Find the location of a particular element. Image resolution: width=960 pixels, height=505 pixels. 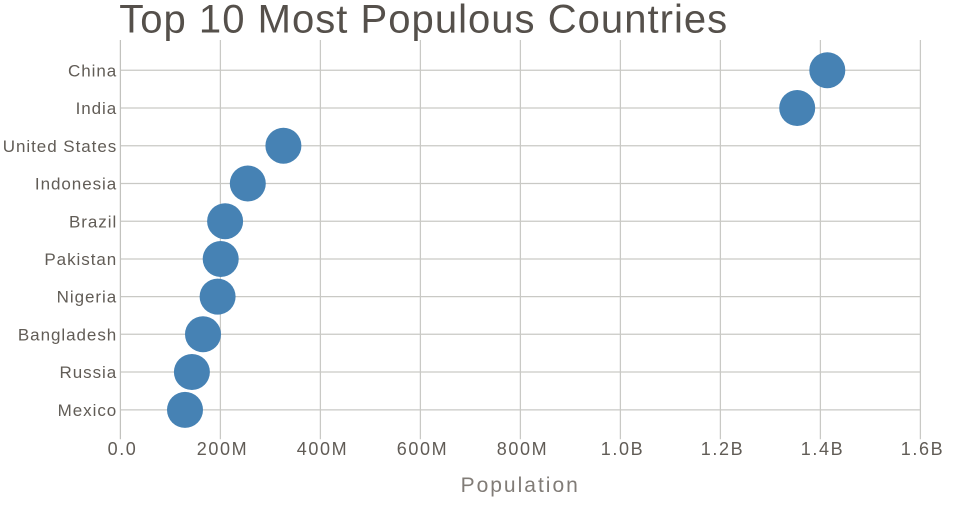

svg-text: 1.2B is located at coordinates (722, 449).